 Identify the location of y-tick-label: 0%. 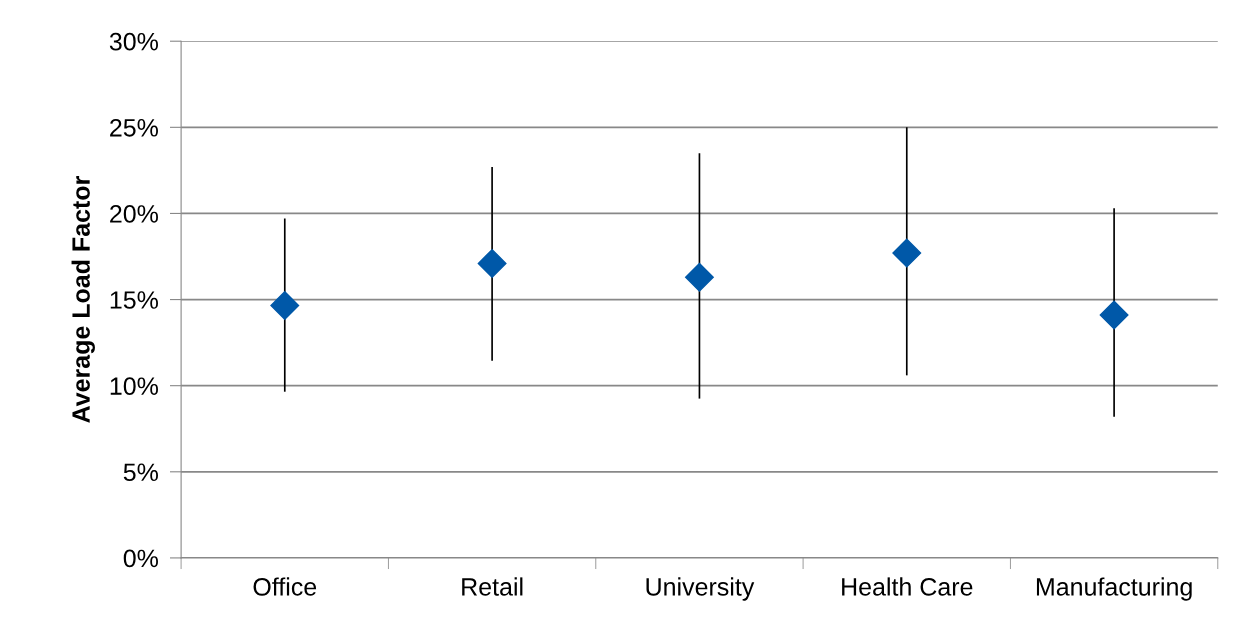
(140, 558).